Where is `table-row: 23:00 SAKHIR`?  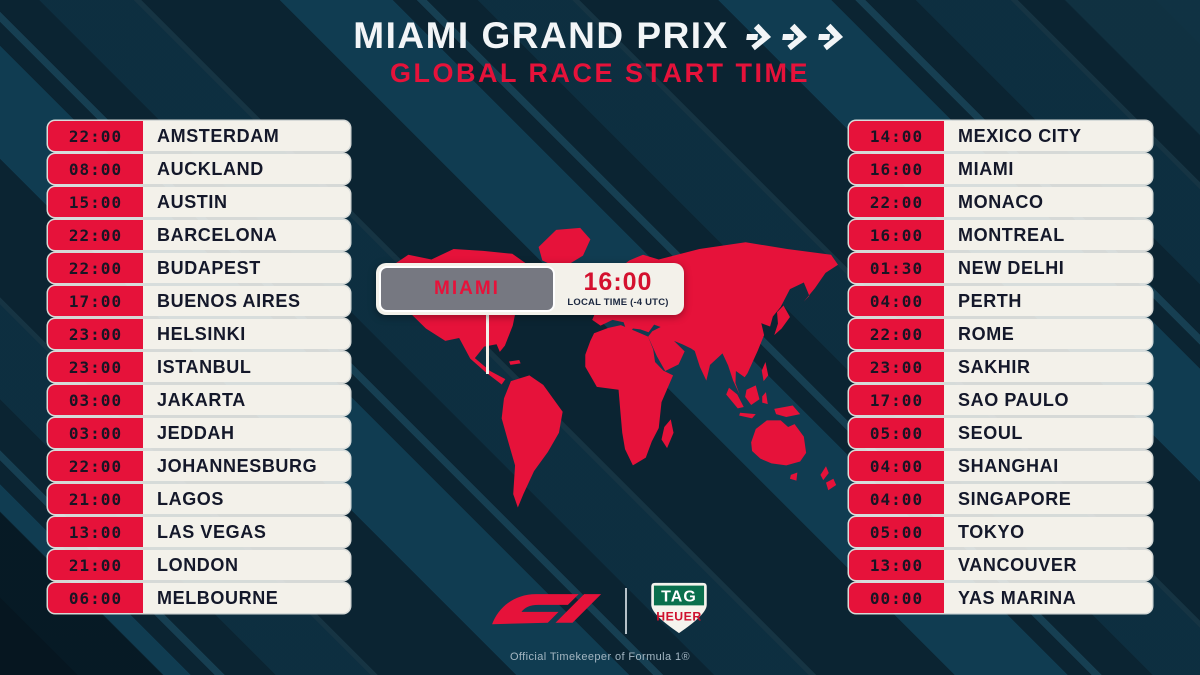
table-row: 23:00 SAKHIR is located at coordinates (1000, 367).